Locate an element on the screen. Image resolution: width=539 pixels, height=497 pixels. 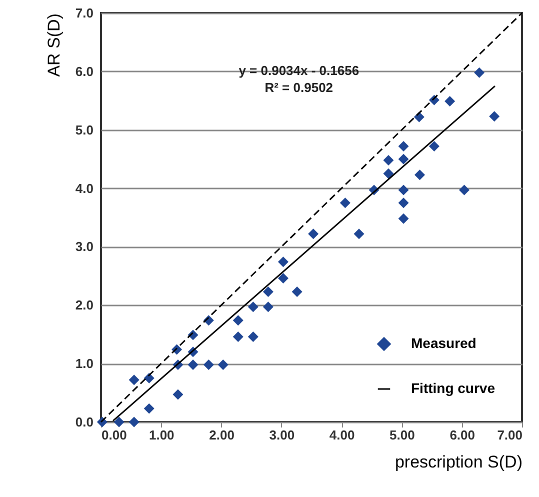
x-axis-title: prescription S(D) is located at coordinates (458, 462).